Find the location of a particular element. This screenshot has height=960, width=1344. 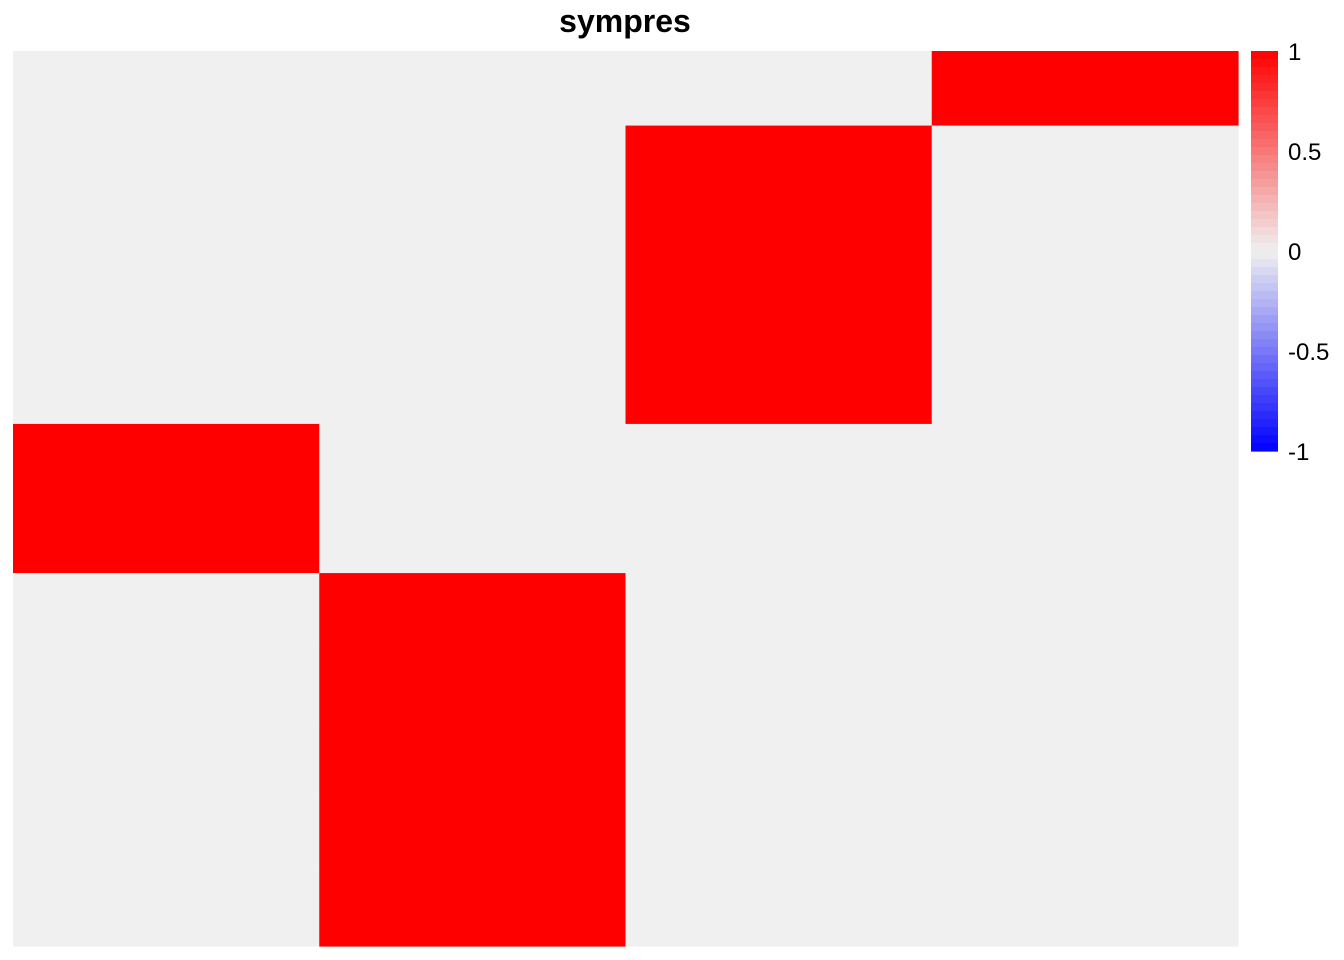

heatmap-cell-r0-c3 is located at coordinates (1085, 89).